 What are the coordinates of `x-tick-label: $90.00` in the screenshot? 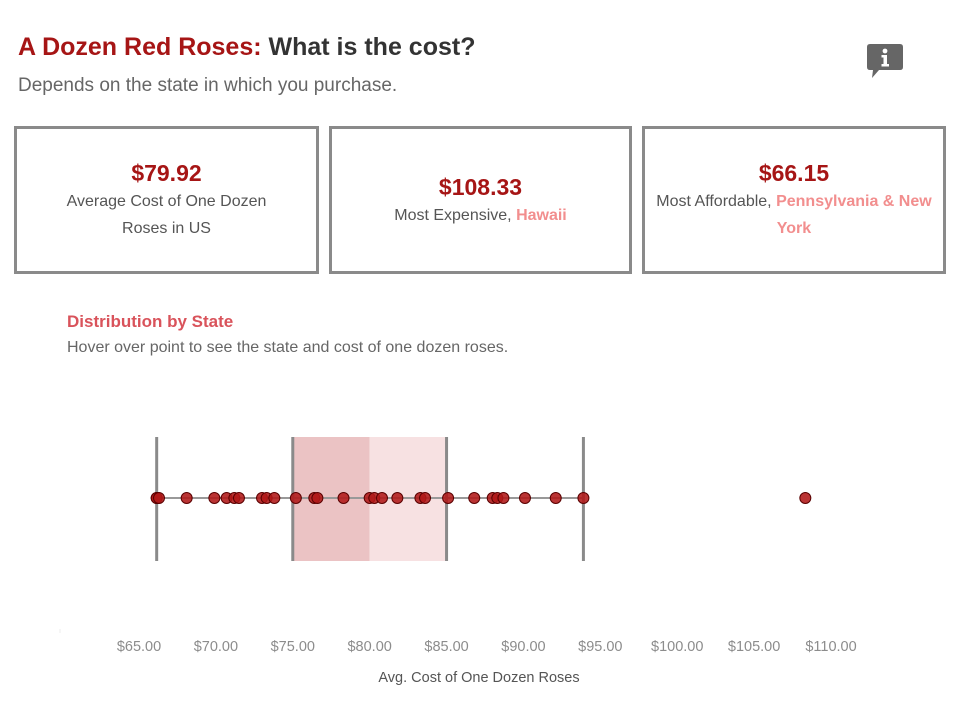 It's located at (523, 647).